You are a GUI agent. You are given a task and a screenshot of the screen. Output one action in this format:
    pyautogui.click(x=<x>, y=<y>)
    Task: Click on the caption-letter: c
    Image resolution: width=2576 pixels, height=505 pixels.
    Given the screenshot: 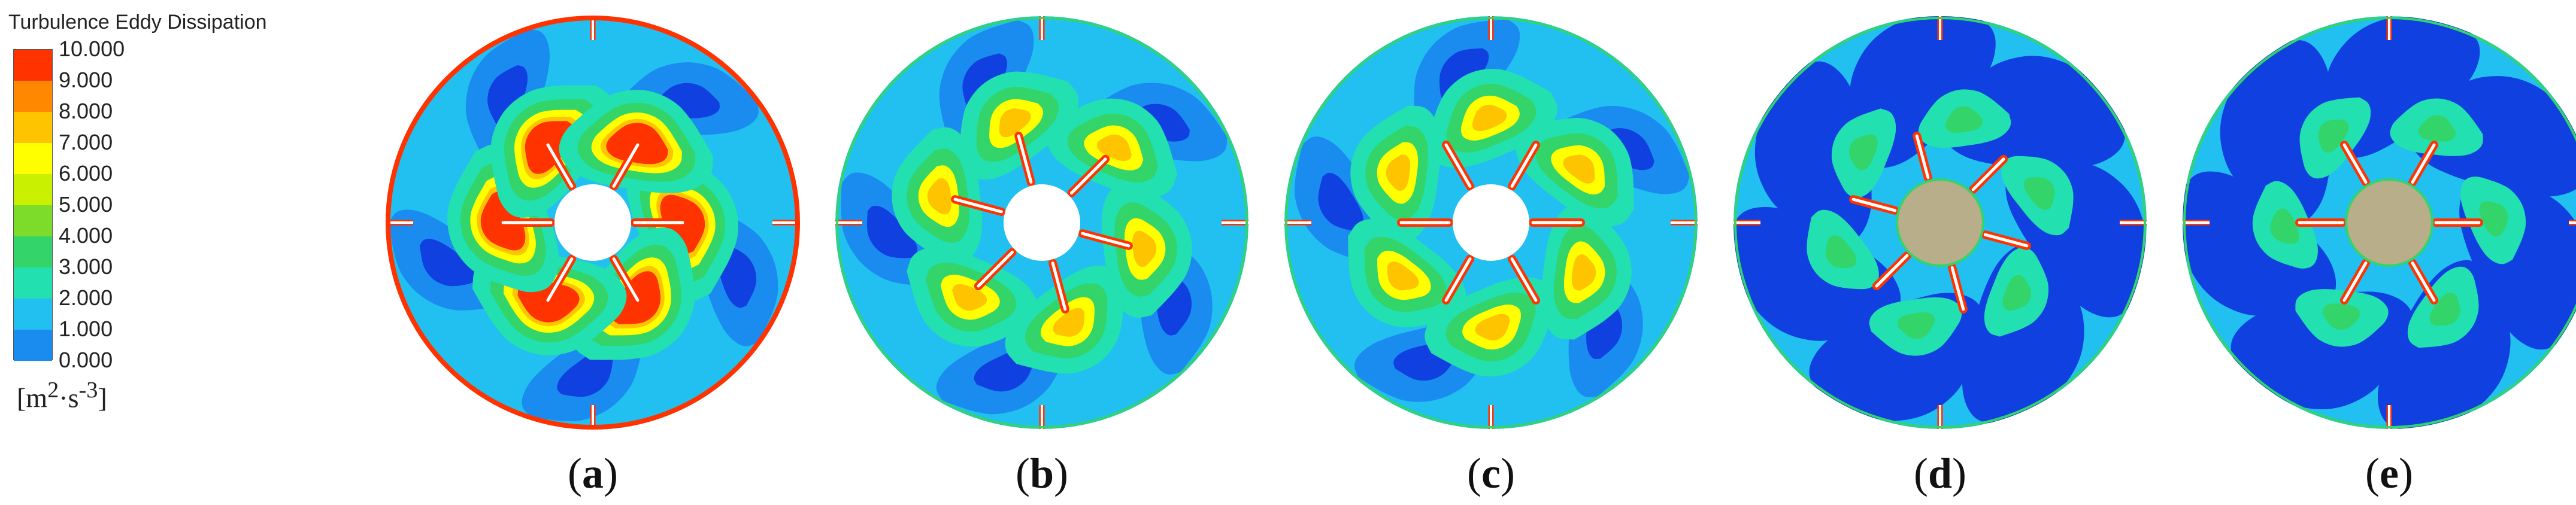 What is the action you would take?
    pyautogui.click(x=1491, y=473)
    